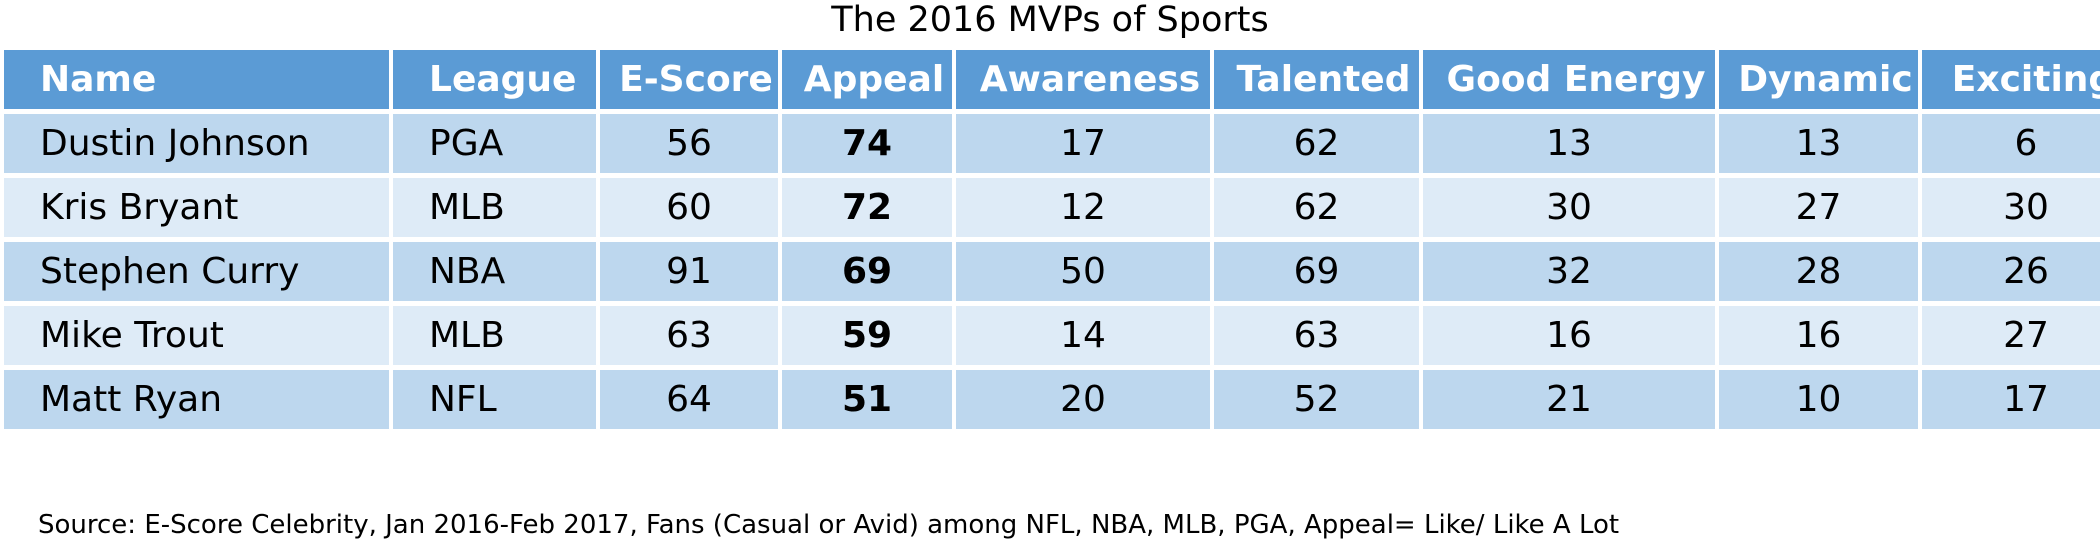 The width and height of the screenshot is (2100, 547). I want to click on table-row: Kris Bryant MLB 60 72 12 62 30 27 30, so click(1052, 207).